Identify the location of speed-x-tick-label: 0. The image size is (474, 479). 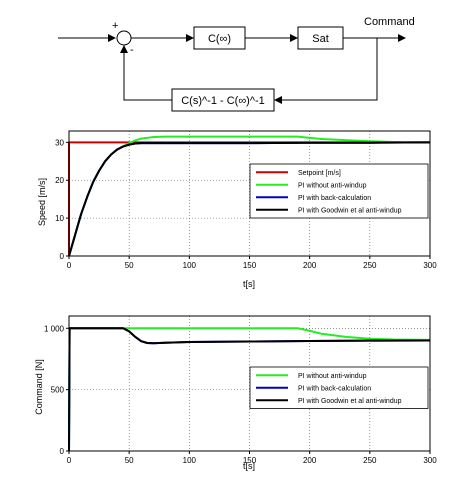
(69, 265).